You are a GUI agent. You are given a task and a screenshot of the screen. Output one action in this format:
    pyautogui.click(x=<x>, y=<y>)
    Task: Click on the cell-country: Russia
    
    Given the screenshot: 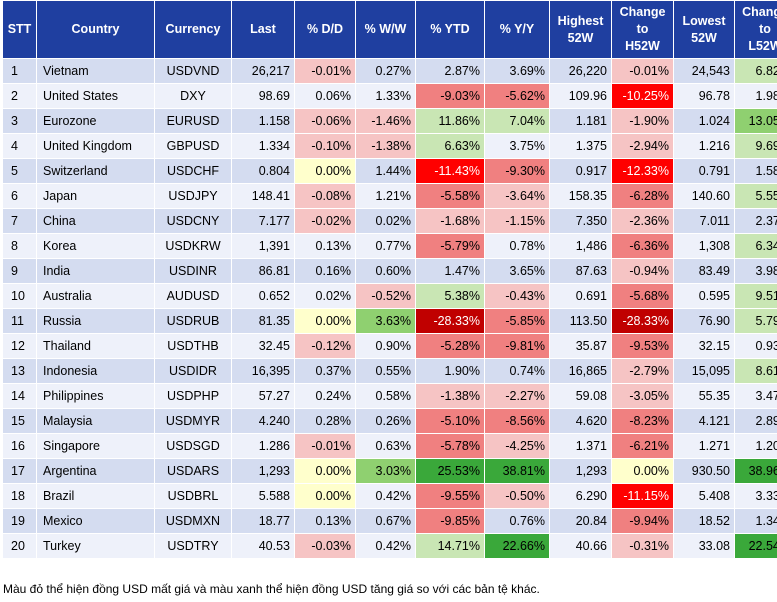 What is the action you would take?
    pyautogui.click(x=95, y=321)
    